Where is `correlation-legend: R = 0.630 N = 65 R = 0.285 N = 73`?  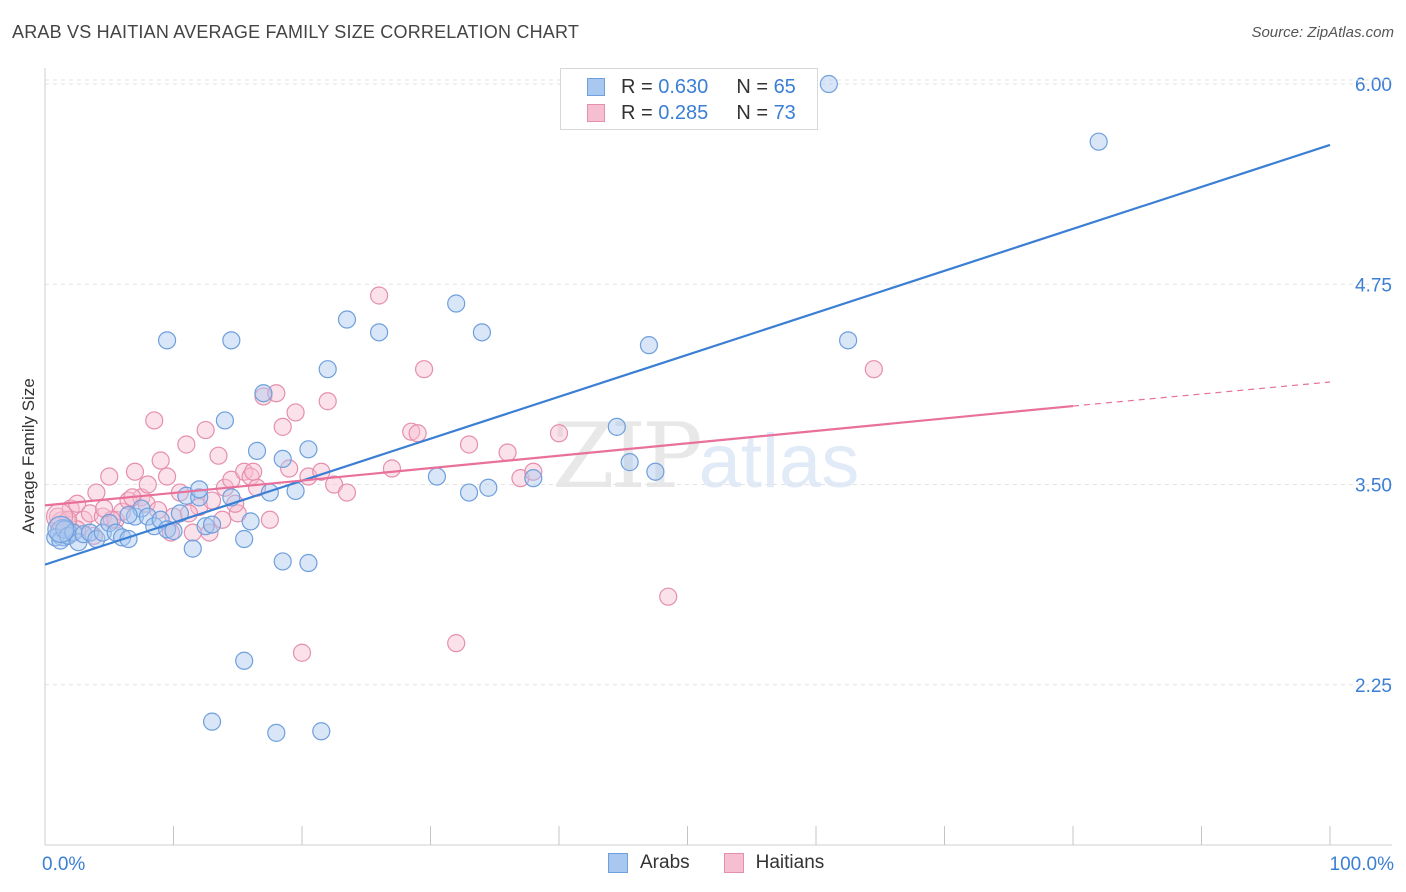
correlation-legend: R = 0.630 N = 65 R = 0.285 N = 73 is located at coordinates (689, 99).